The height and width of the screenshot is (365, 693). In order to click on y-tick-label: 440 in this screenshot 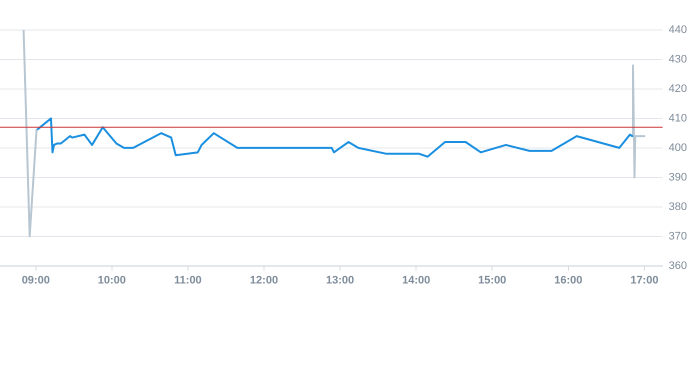, I will do `click(678, 30)`.